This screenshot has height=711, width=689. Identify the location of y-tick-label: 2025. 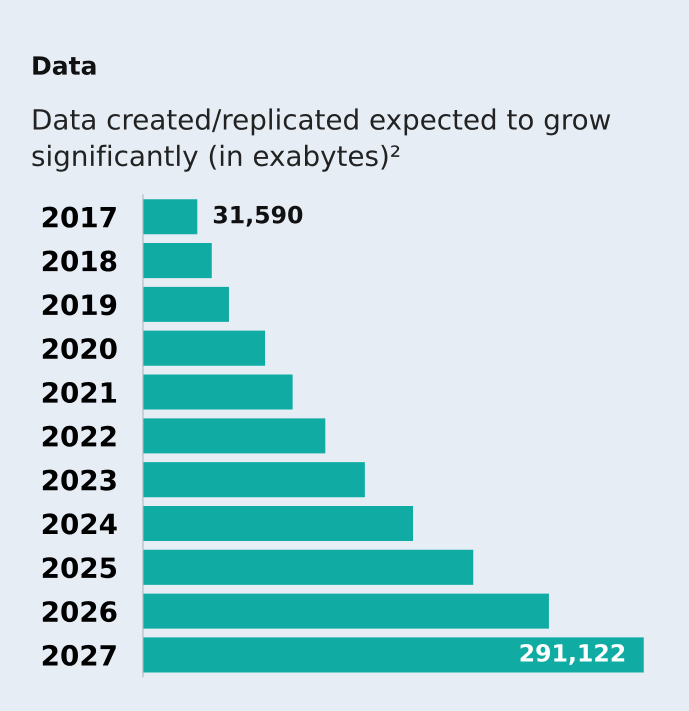
(79, 567).